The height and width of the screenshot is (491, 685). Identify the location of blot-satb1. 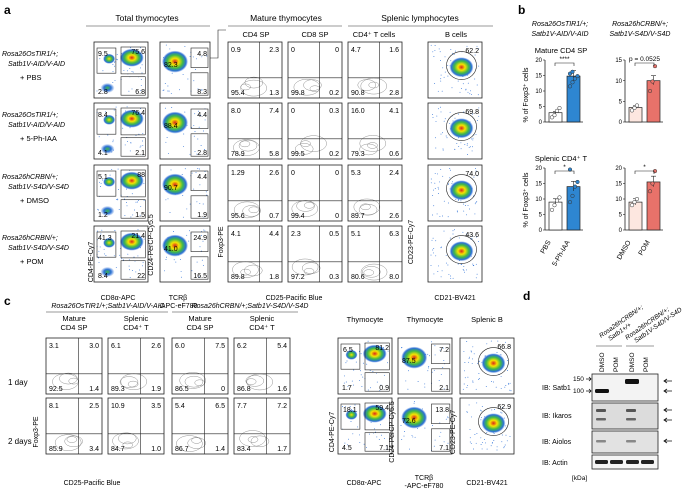
(625, 387).